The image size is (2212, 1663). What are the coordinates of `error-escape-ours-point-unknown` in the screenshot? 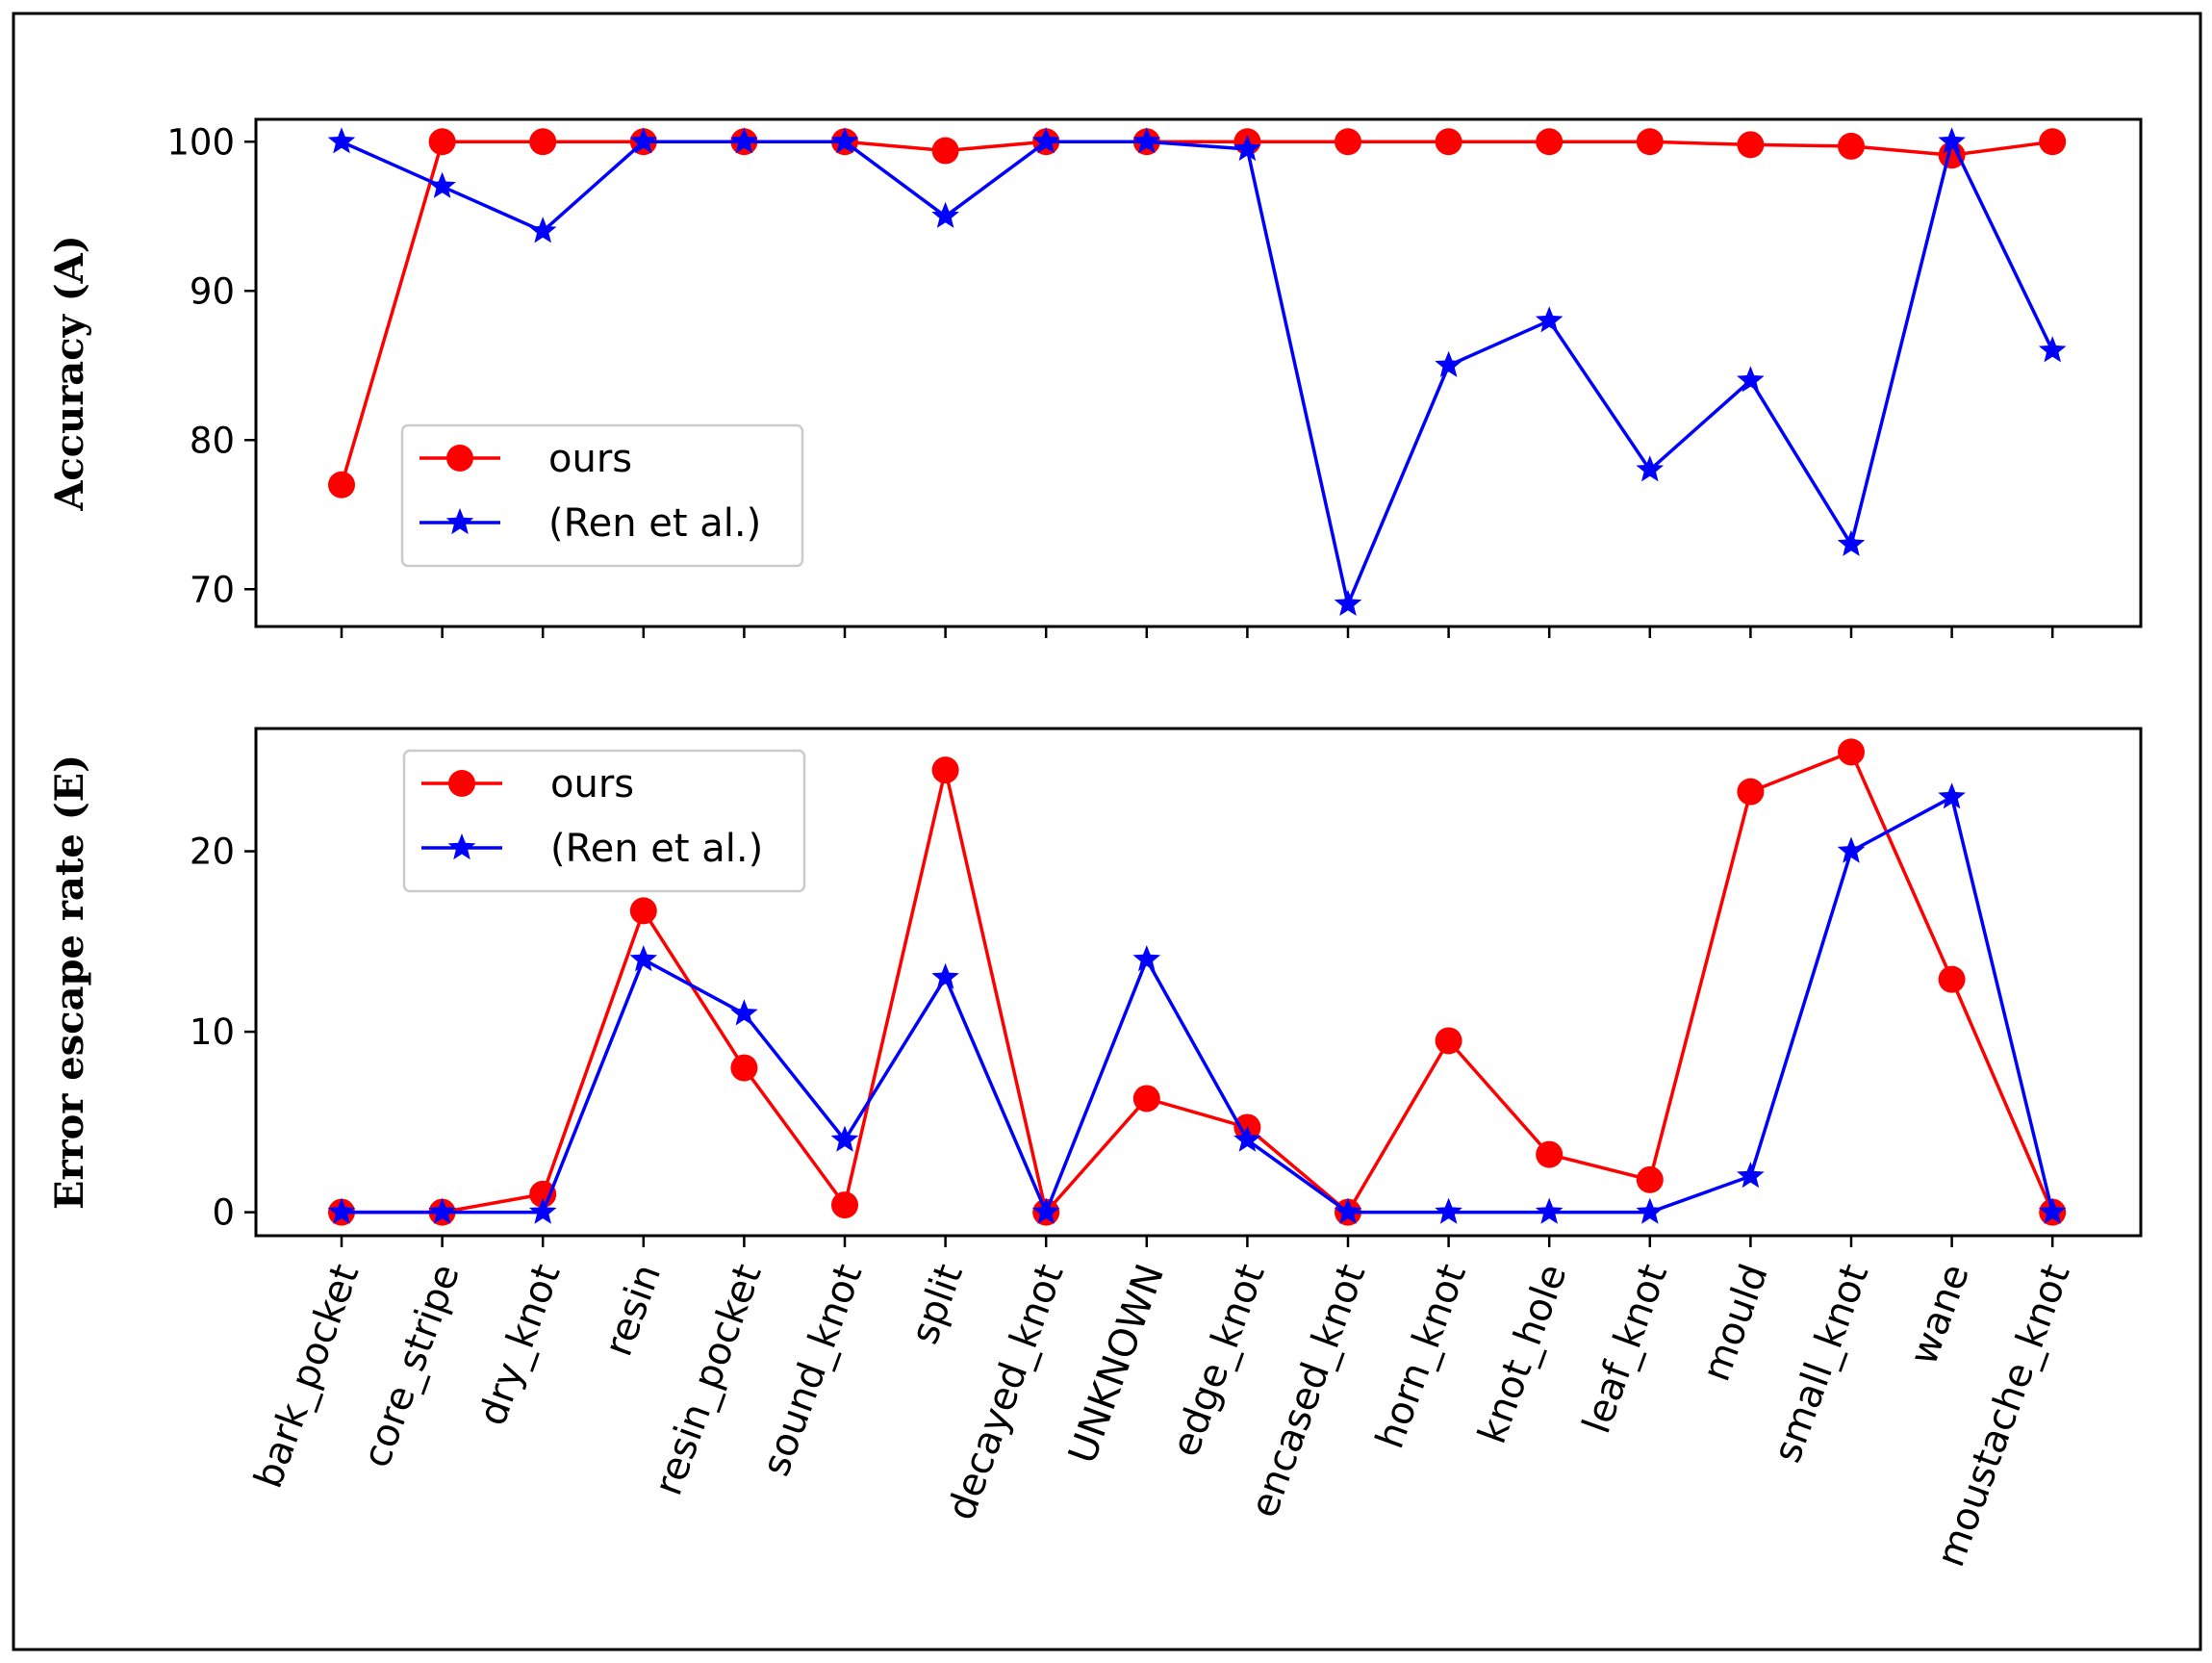 It's located at (1146, 1099).